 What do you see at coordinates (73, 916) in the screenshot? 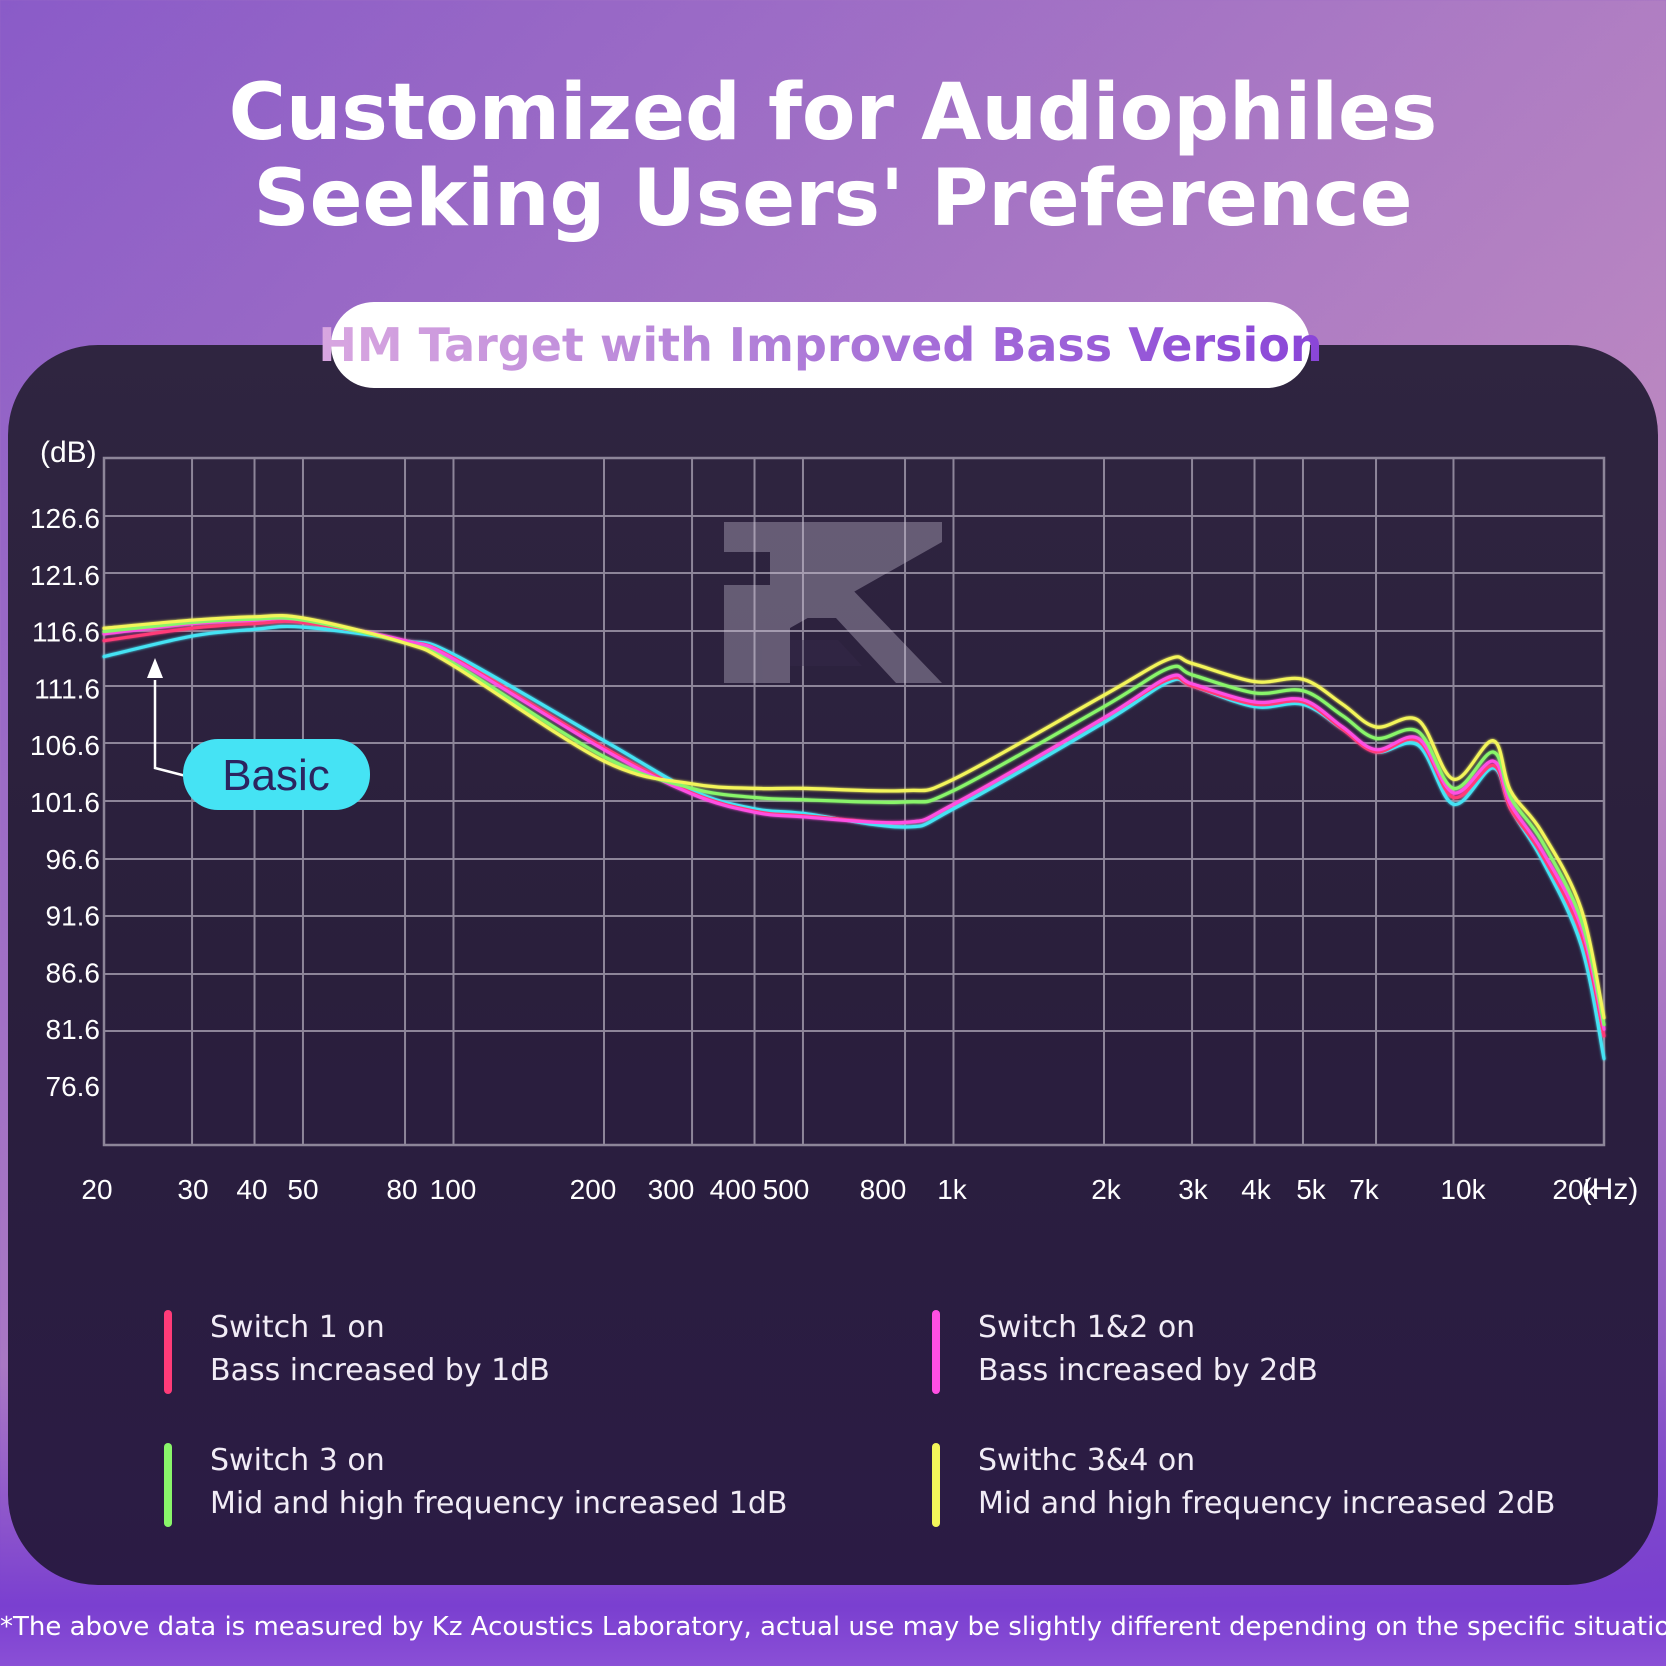
I see `y-tick-label: 91.6` at bounding box center [73, 916].